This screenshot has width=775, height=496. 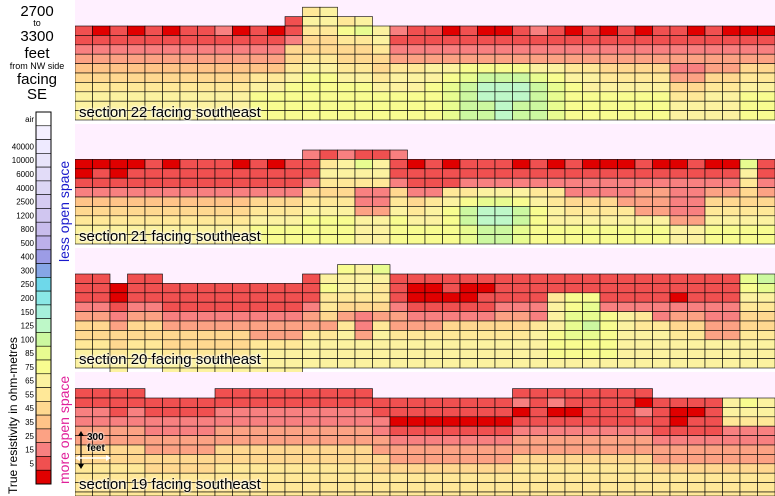 What do you see at coordinates (28, 270) in the screenshot?
I see `legend-tick-label: 300` at bounding box center [28, 270].